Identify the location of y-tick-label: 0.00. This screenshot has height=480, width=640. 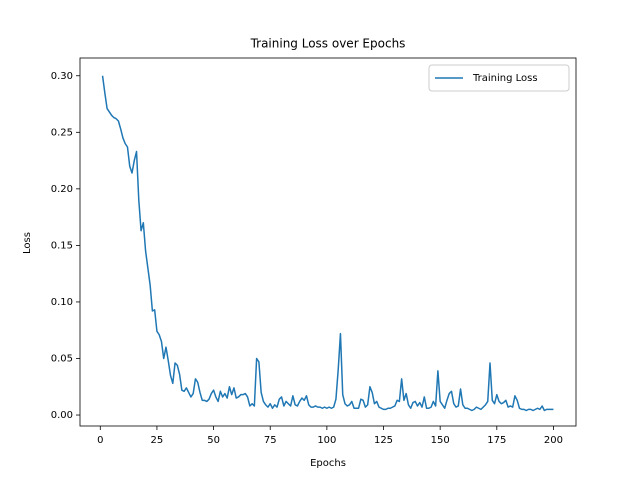
(62, 415).